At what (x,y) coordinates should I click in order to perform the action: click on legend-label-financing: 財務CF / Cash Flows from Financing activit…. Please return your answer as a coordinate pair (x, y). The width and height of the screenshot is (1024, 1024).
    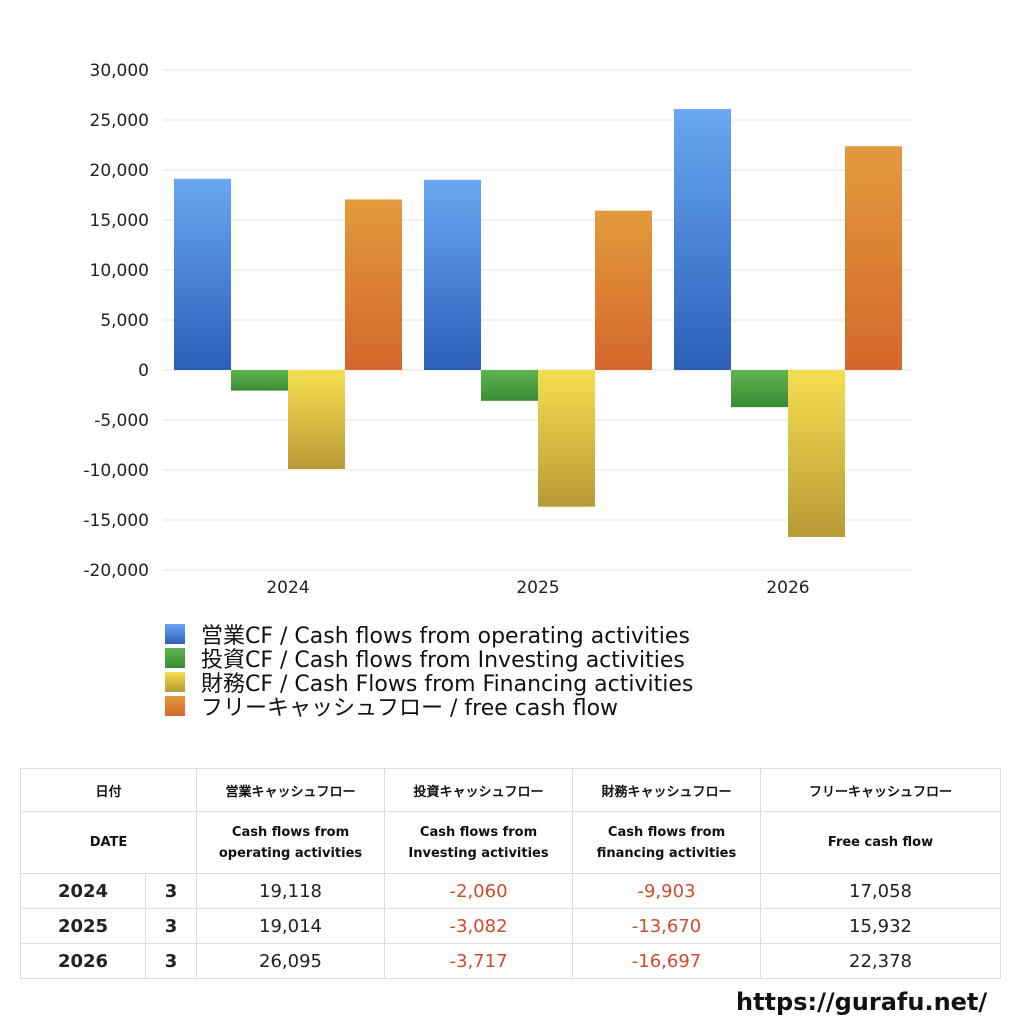
    Looking at the image, I should click on (447, 684).